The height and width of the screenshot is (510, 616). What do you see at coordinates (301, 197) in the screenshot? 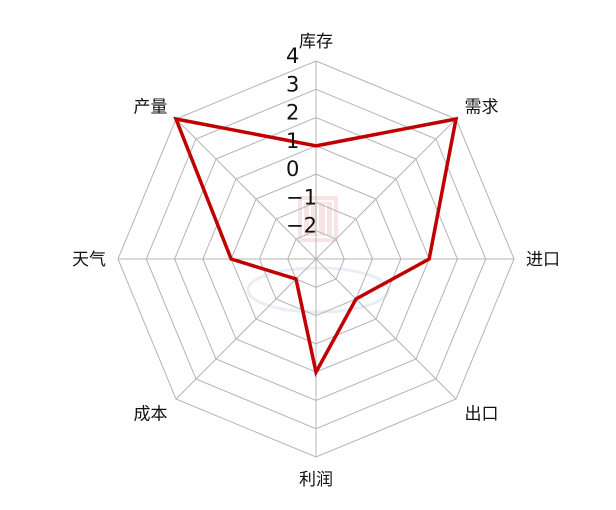
I see `tick-label: −1` at bounding box center [301, 197].